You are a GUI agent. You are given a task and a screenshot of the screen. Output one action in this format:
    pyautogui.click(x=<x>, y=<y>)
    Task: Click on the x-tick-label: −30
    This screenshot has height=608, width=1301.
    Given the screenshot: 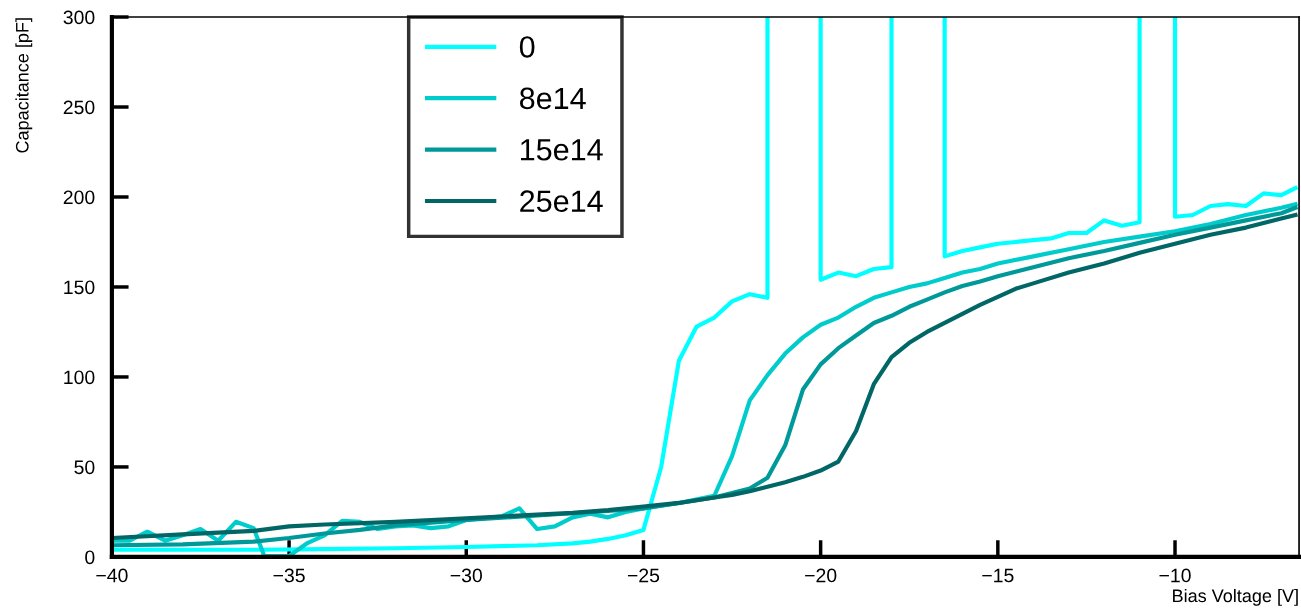 What is the action you would take?
    pyautogui.click(x=466, y=575)
    